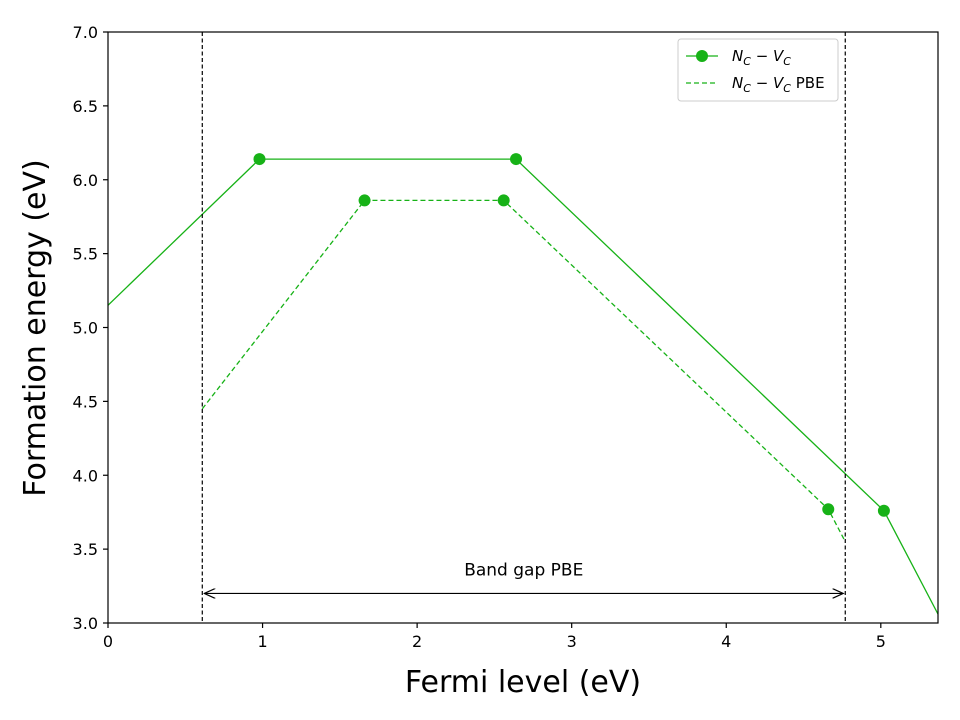  Describe the element at coordinates (523, 571) in the screenshot. I see `band-gap-label: Band gap PBE` at that location.